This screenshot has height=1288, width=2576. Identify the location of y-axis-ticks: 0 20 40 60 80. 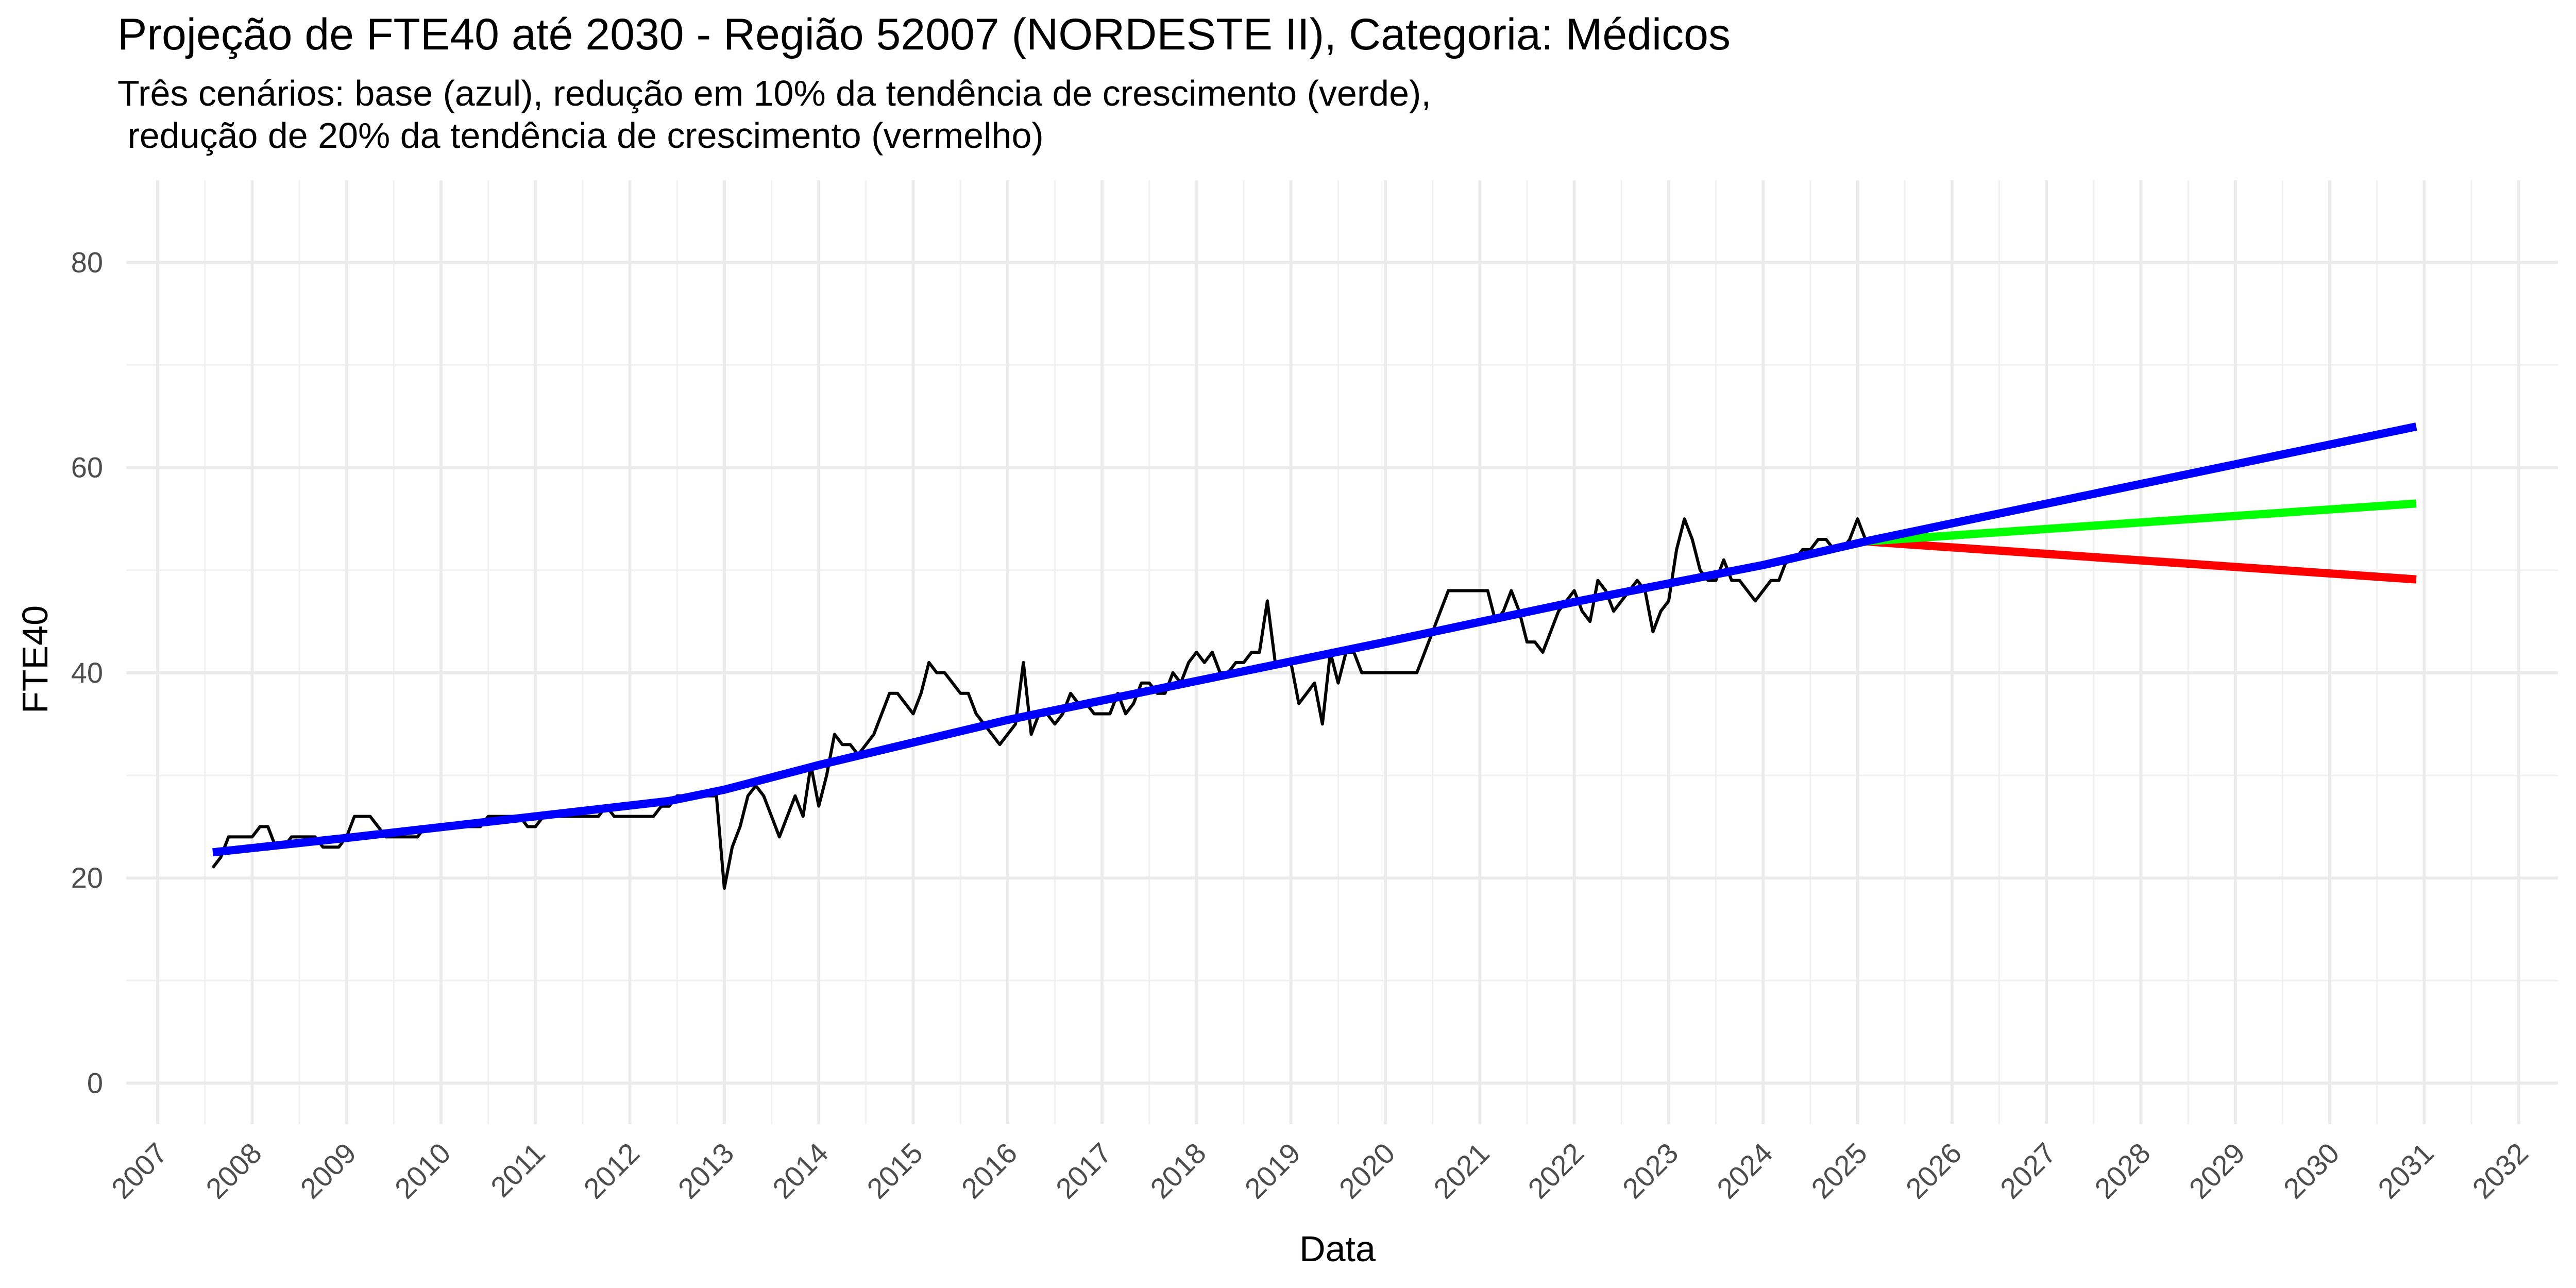
(87, 672).